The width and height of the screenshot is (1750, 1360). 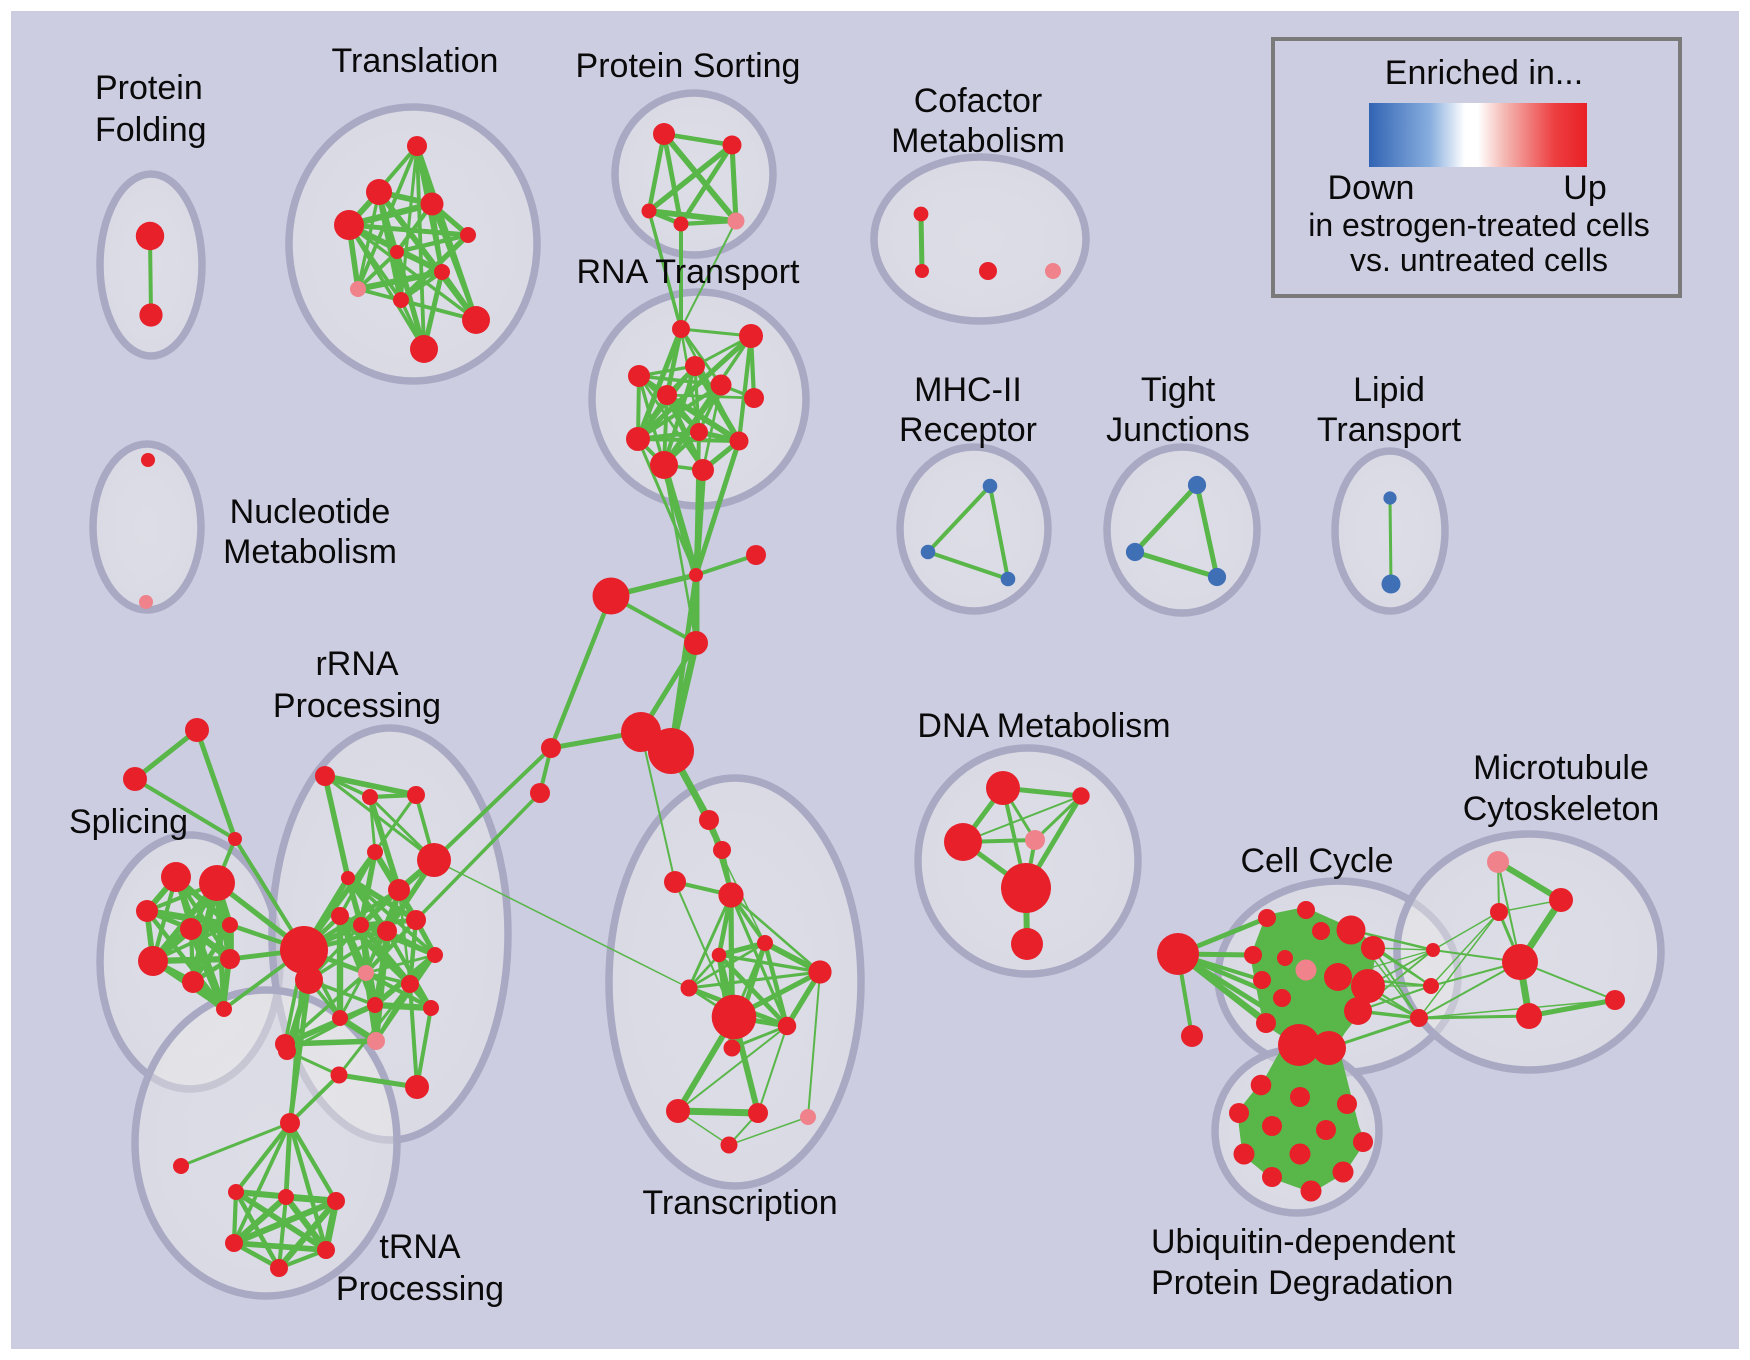 I want to click on svg-text: Up, so click(x=1584, y=188).